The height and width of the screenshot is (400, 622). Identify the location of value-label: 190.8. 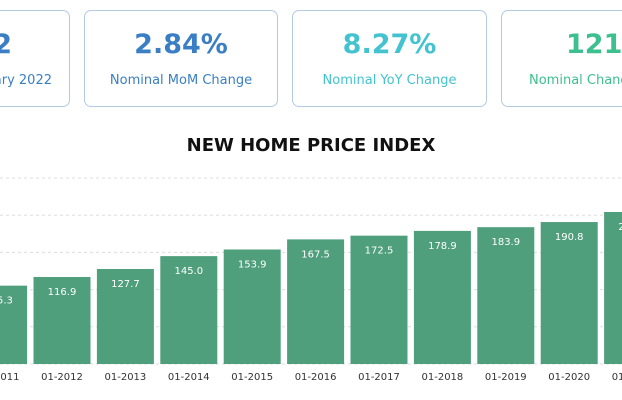
(569, 237).